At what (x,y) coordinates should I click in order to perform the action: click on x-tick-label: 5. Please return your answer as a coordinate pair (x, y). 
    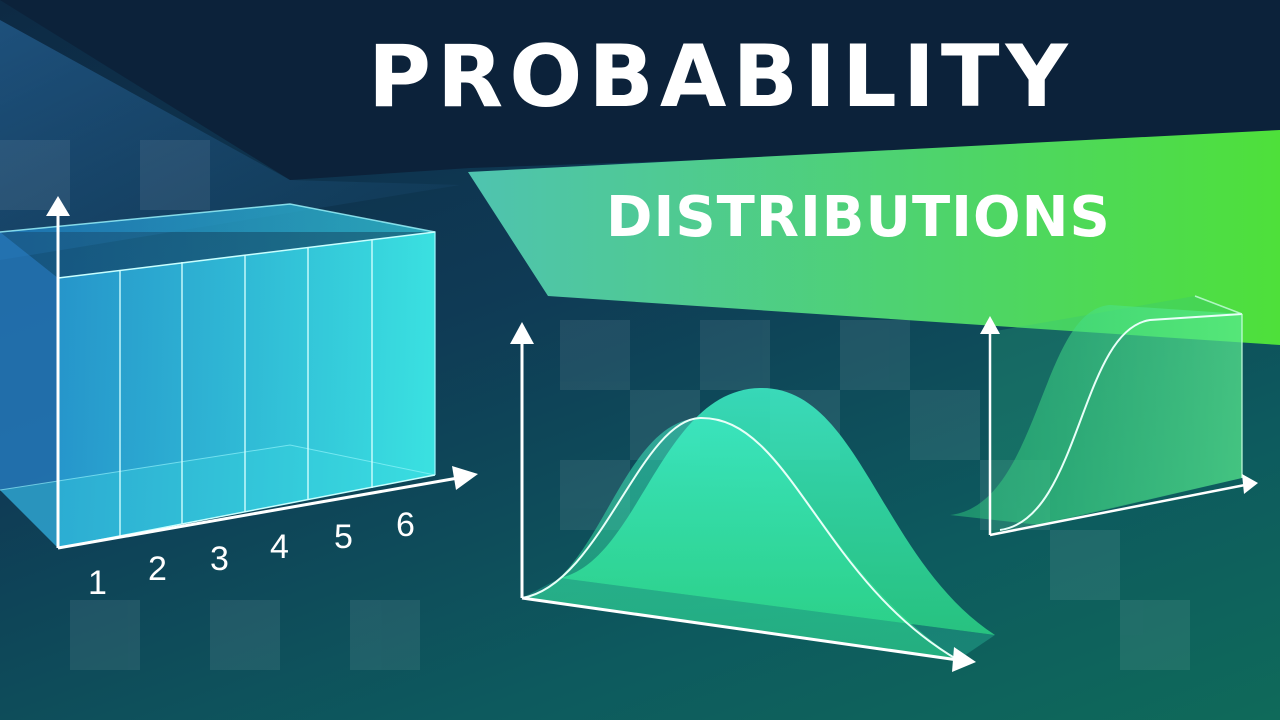
    Looking at the image, I should click on (343, 537).